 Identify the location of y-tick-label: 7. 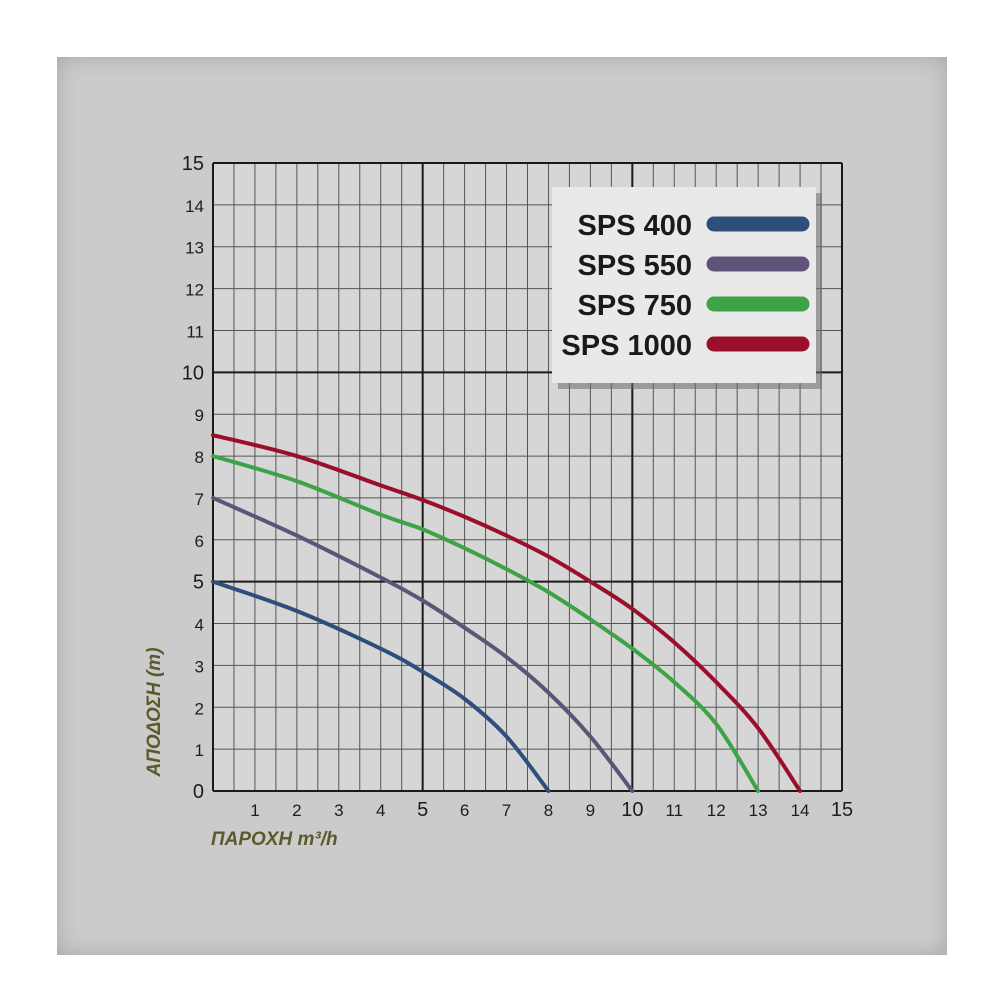
(199, 499).